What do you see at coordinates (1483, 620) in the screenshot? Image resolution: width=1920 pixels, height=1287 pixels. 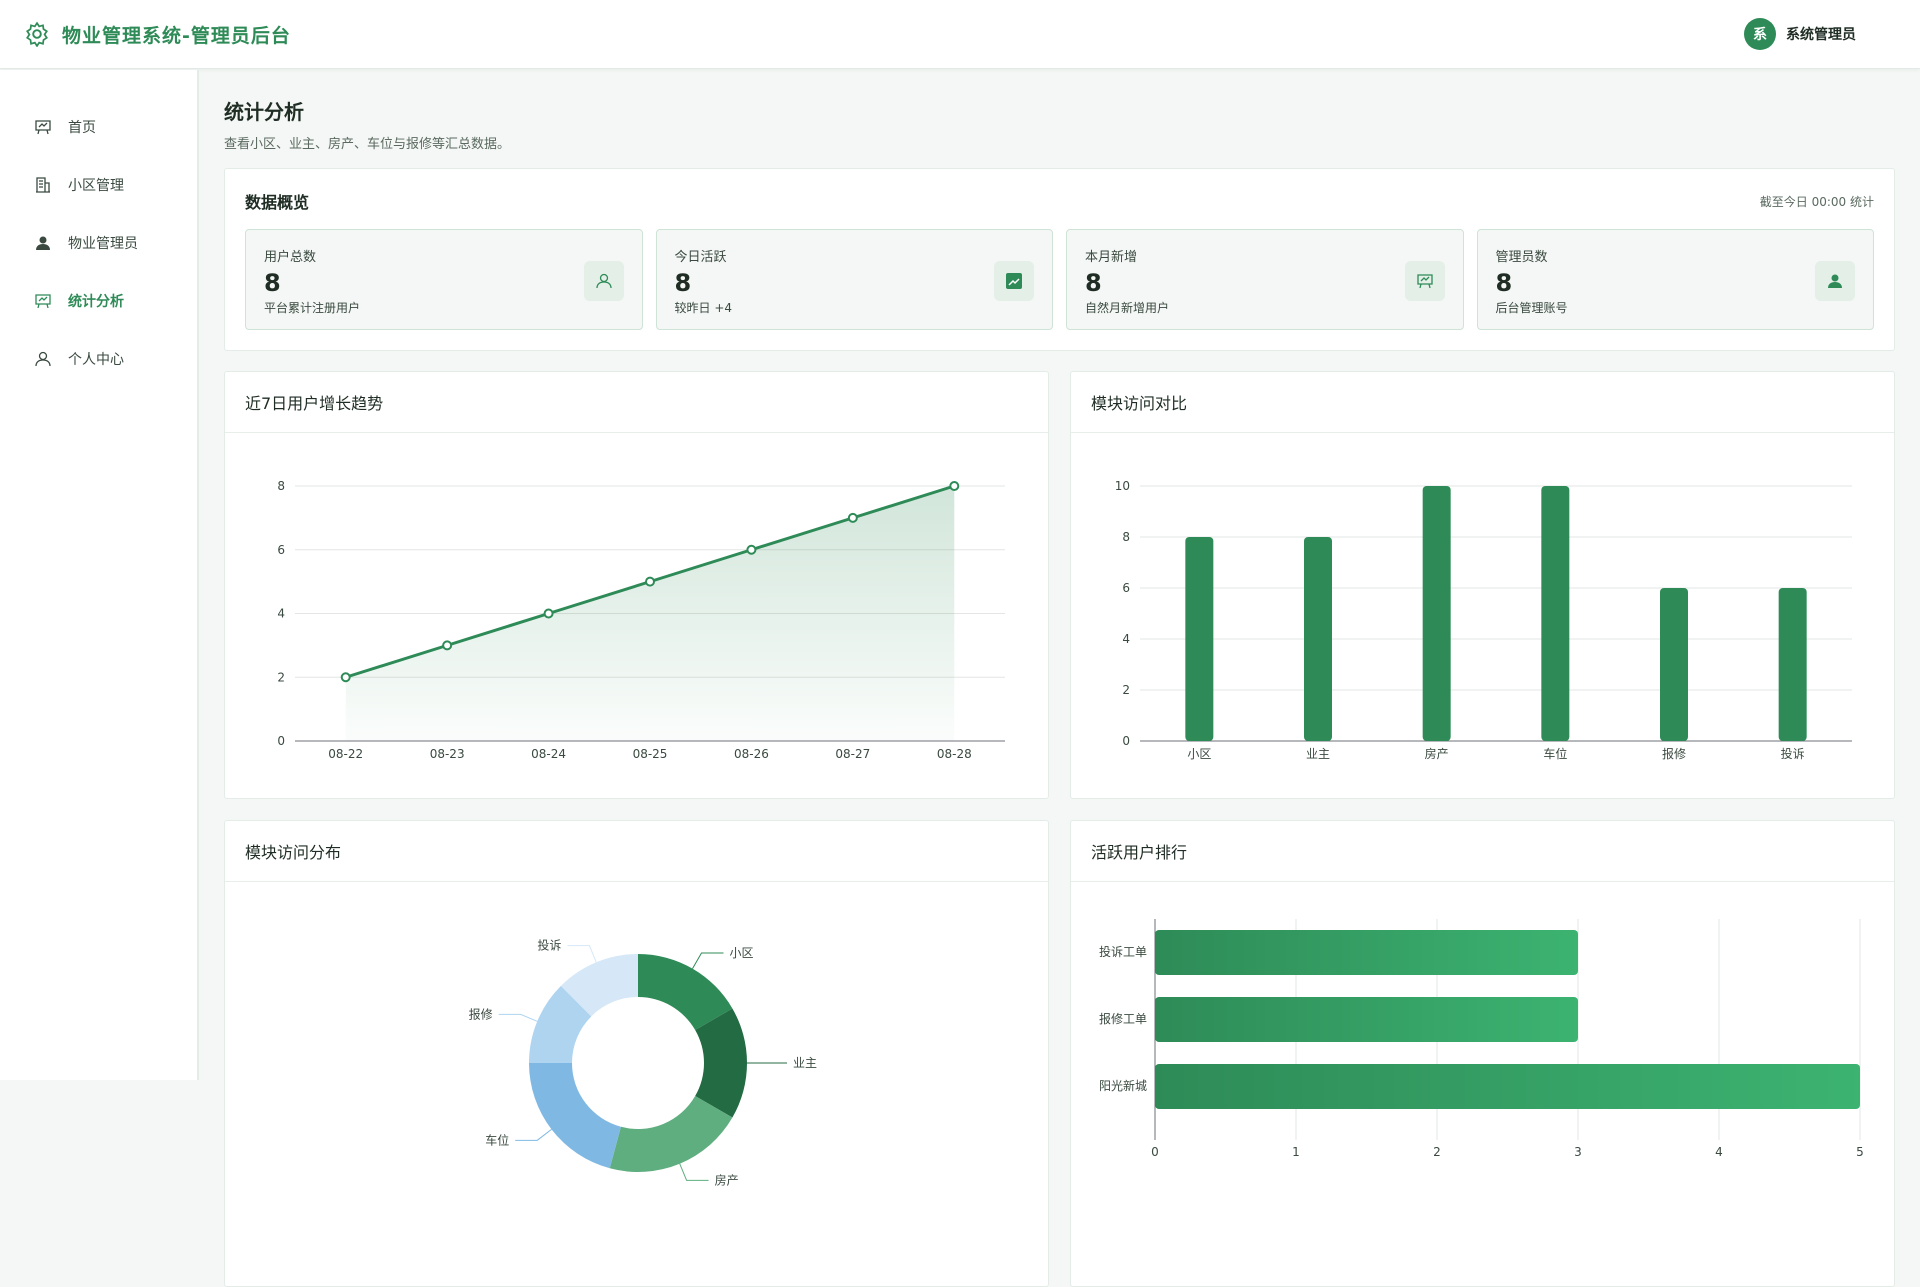 I see `chart: 0 2 4 6 8 10 小区 业主 房产 车位 报修 投诉` at bounding box center [1483, 620].